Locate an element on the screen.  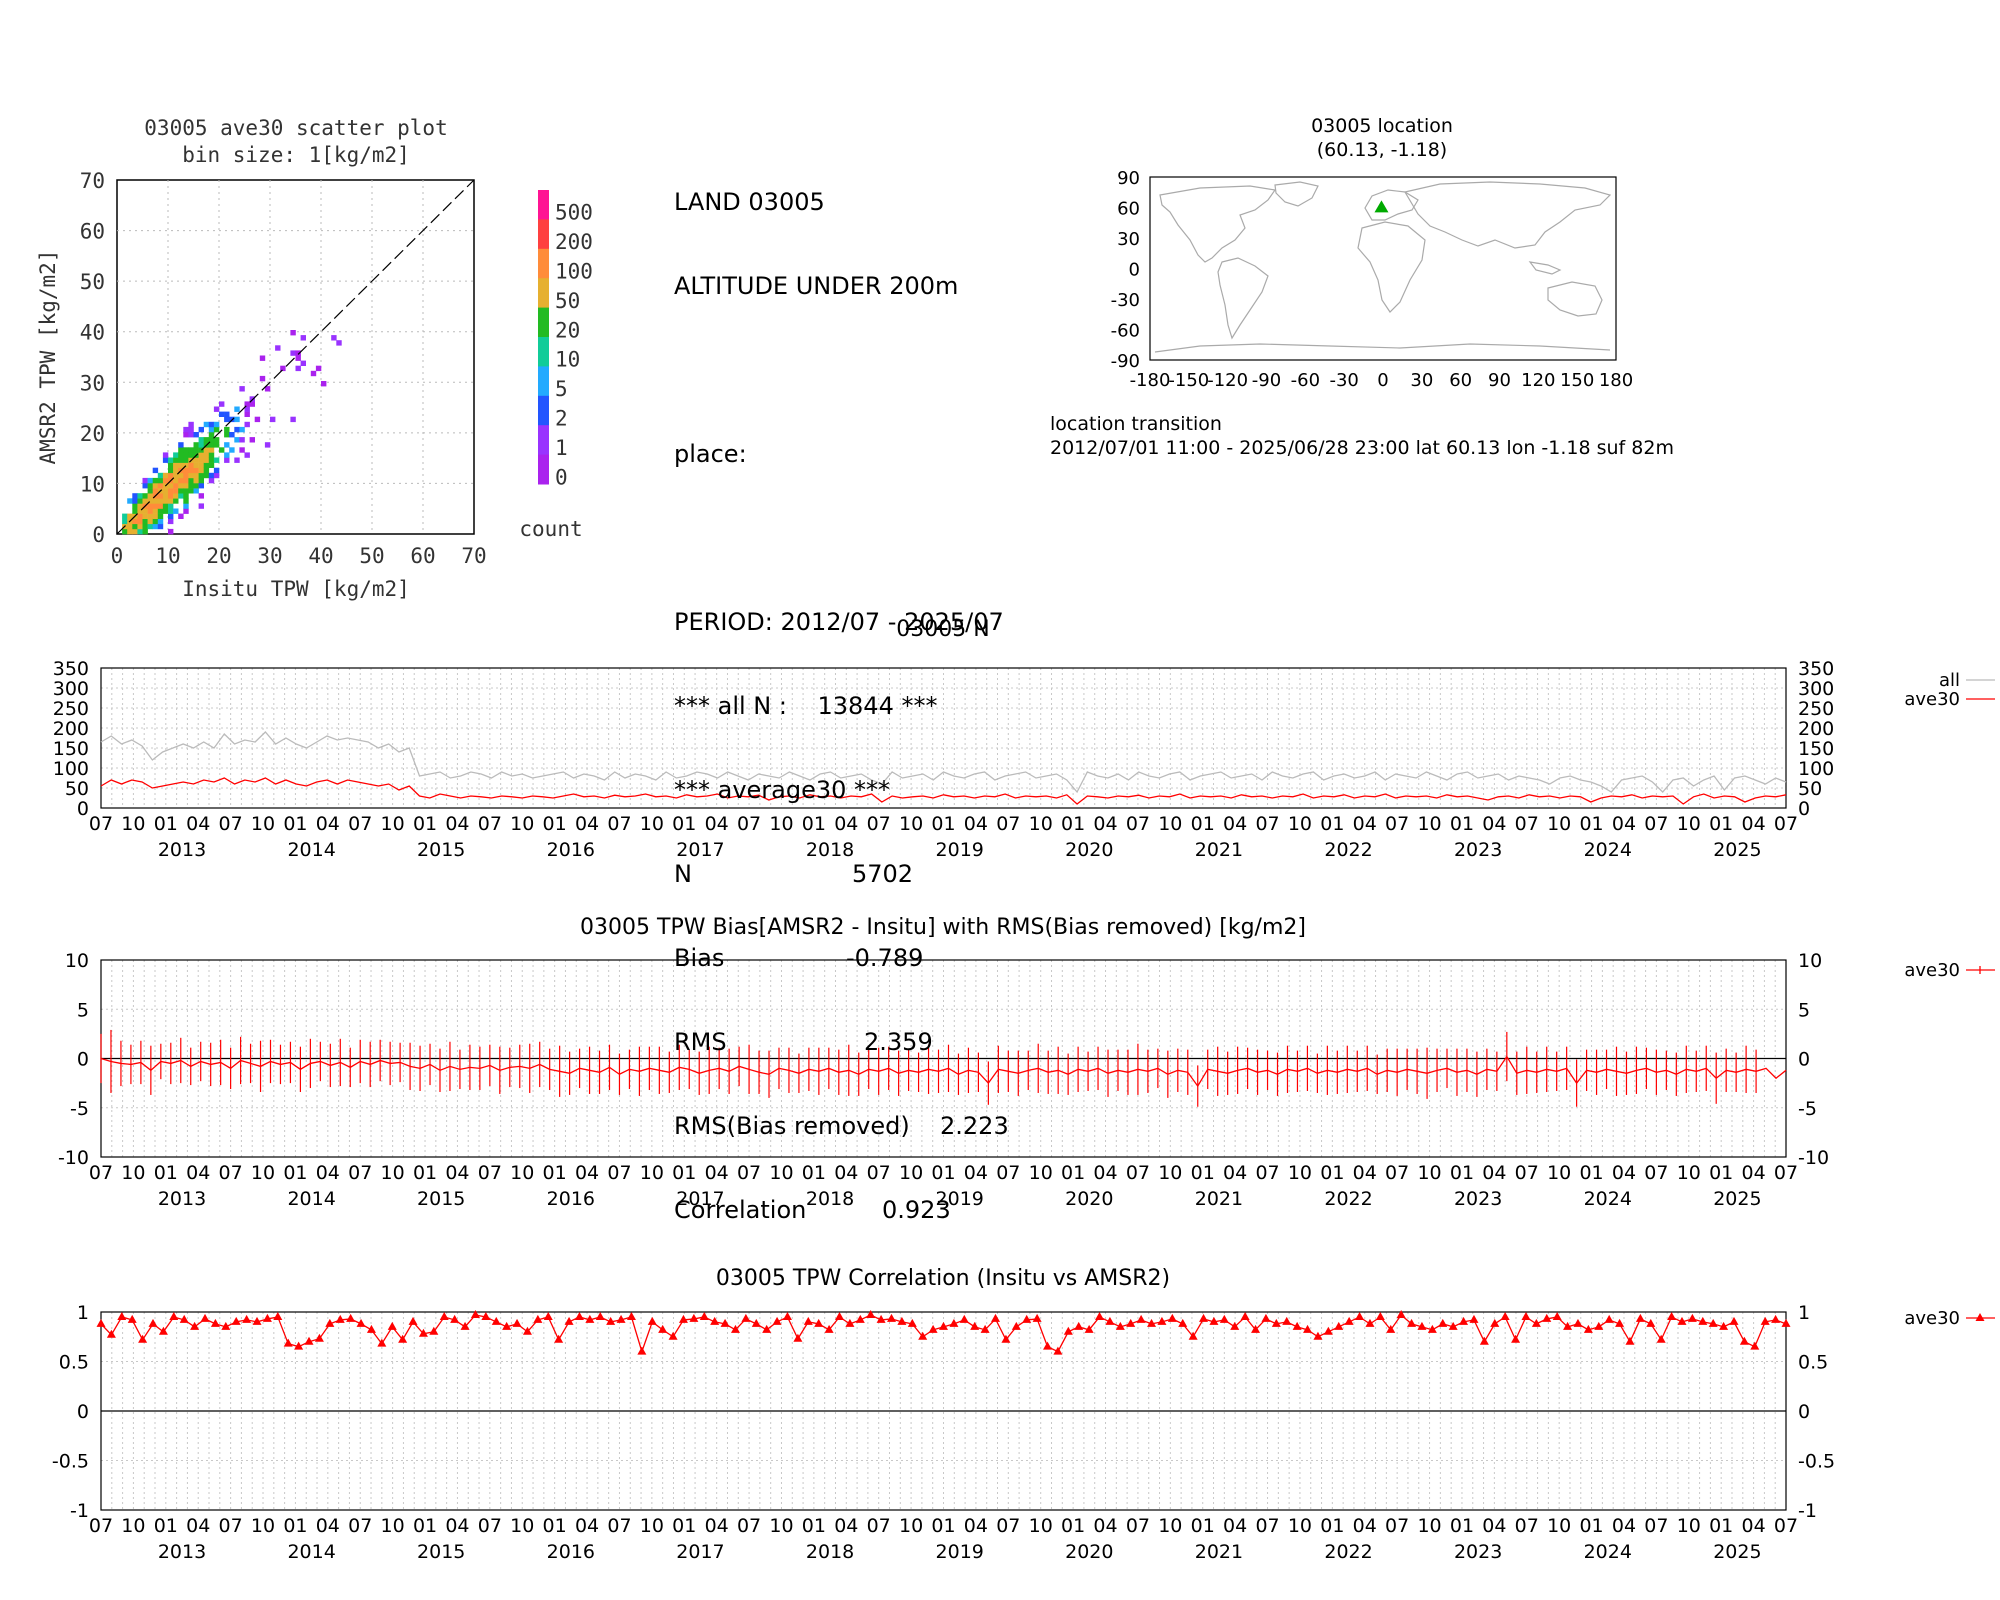
year-label: 2019 is located at coordinates (960, 850).